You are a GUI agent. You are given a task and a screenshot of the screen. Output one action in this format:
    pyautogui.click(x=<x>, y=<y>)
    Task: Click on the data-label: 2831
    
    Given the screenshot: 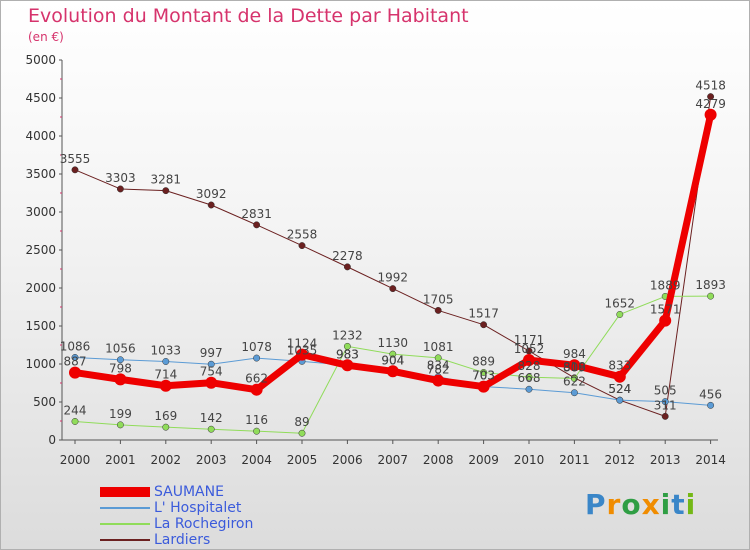 What is the action you would take?
    pyautogui.click(x=256, y=214)
    